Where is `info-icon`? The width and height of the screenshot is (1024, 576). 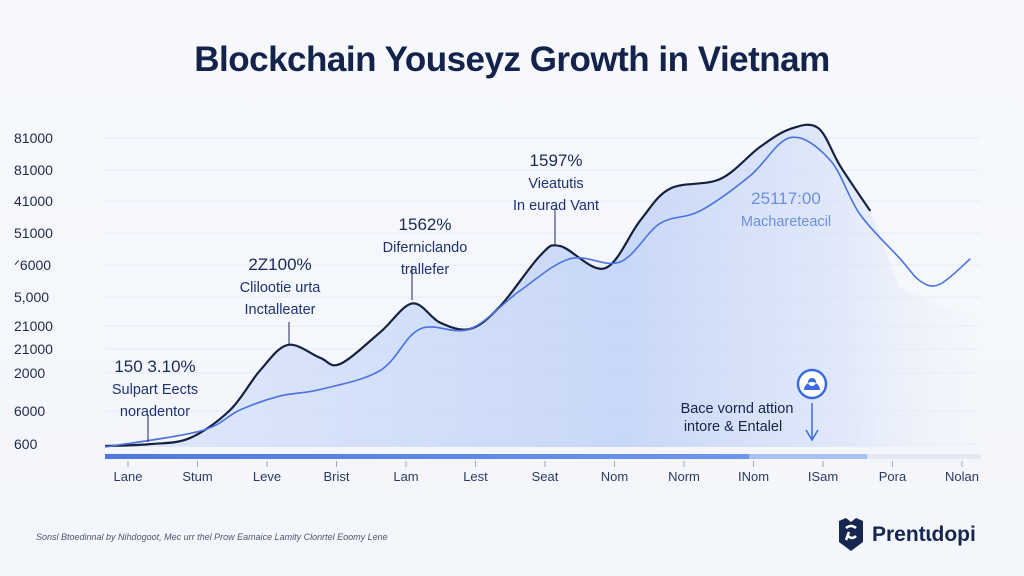
info-icon is located at coordinates (812, 405).